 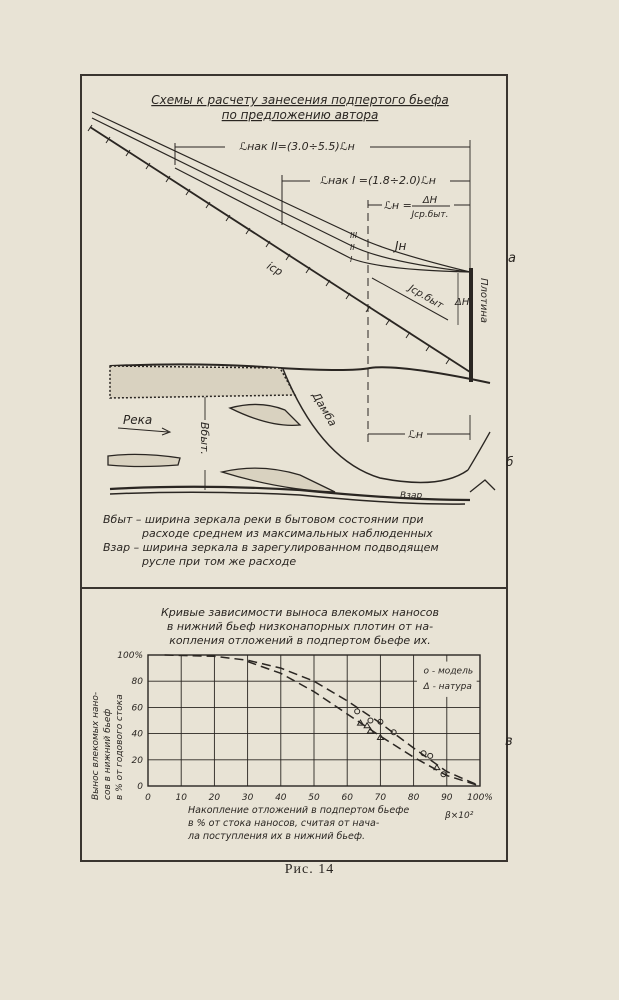 What do you see at coordinates (415, 434) in the screenshot?
I see `label-L-n-plan: ℒн` at bounding box center [415, 434].